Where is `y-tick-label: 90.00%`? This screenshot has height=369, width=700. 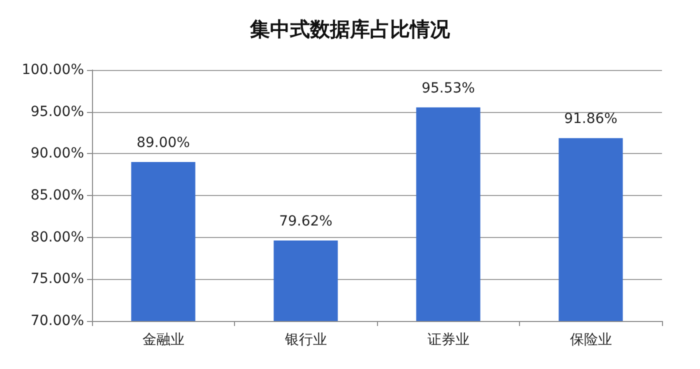
y-tick-label: 90.00% is located at coordinates (57, 154).